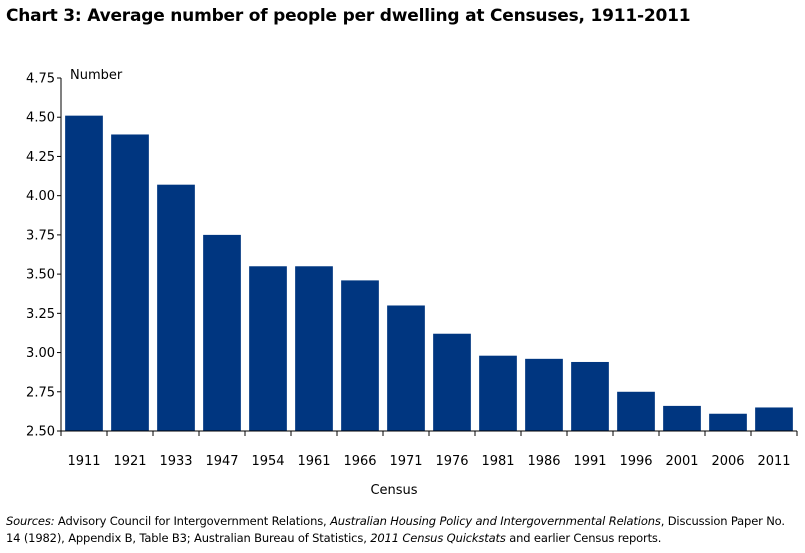 The image size is (805, 553). I want to click on x-axis-label: Census, so click(393, 490).